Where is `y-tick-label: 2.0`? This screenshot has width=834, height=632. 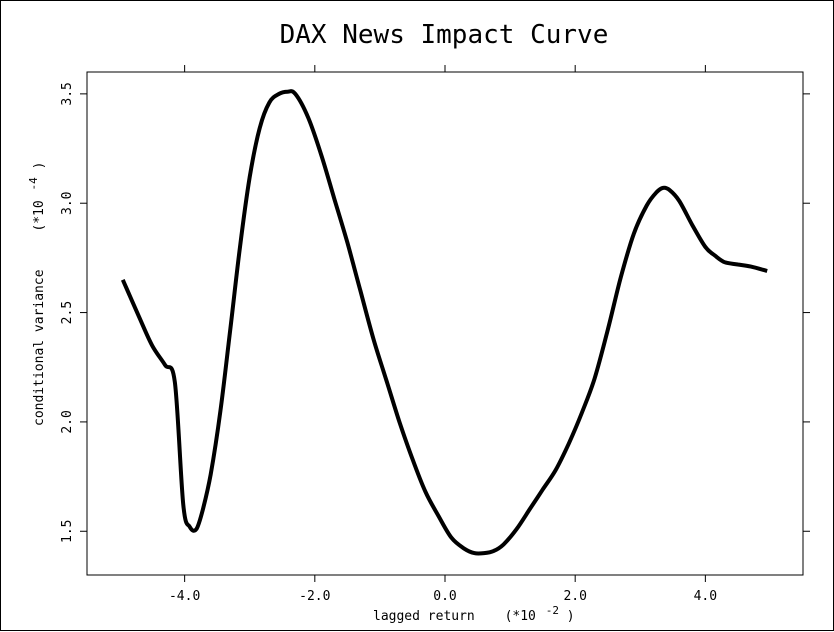
y-tick-label: 2.0 is located at coordinates (67, 421).